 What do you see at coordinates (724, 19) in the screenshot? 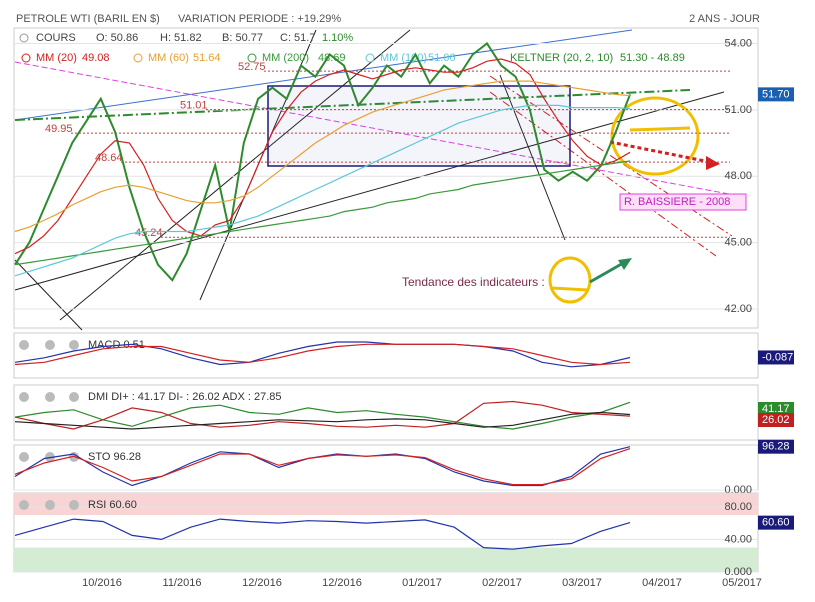
I see `period: 2 ANS - JOUR` at bounding box center [724, 19].